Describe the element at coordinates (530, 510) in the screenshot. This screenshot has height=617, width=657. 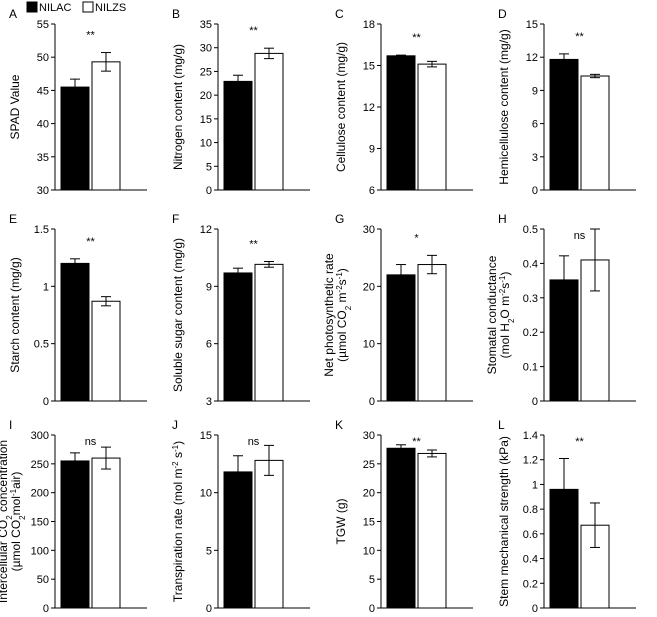
I see `panel-l-tick-label: 0.8` at that location.